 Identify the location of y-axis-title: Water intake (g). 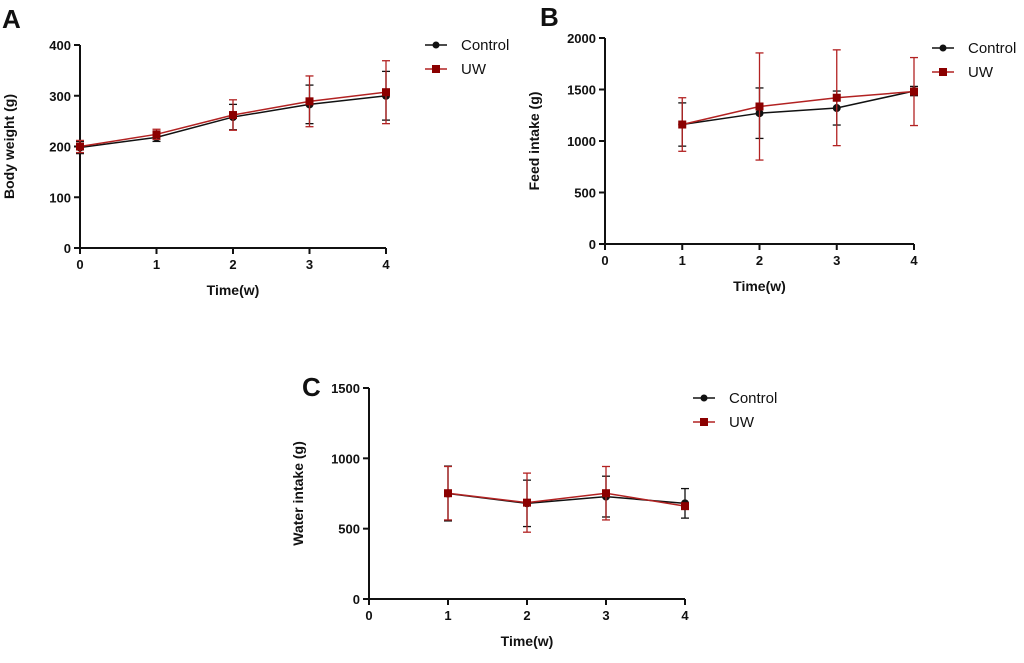
(298, 493).